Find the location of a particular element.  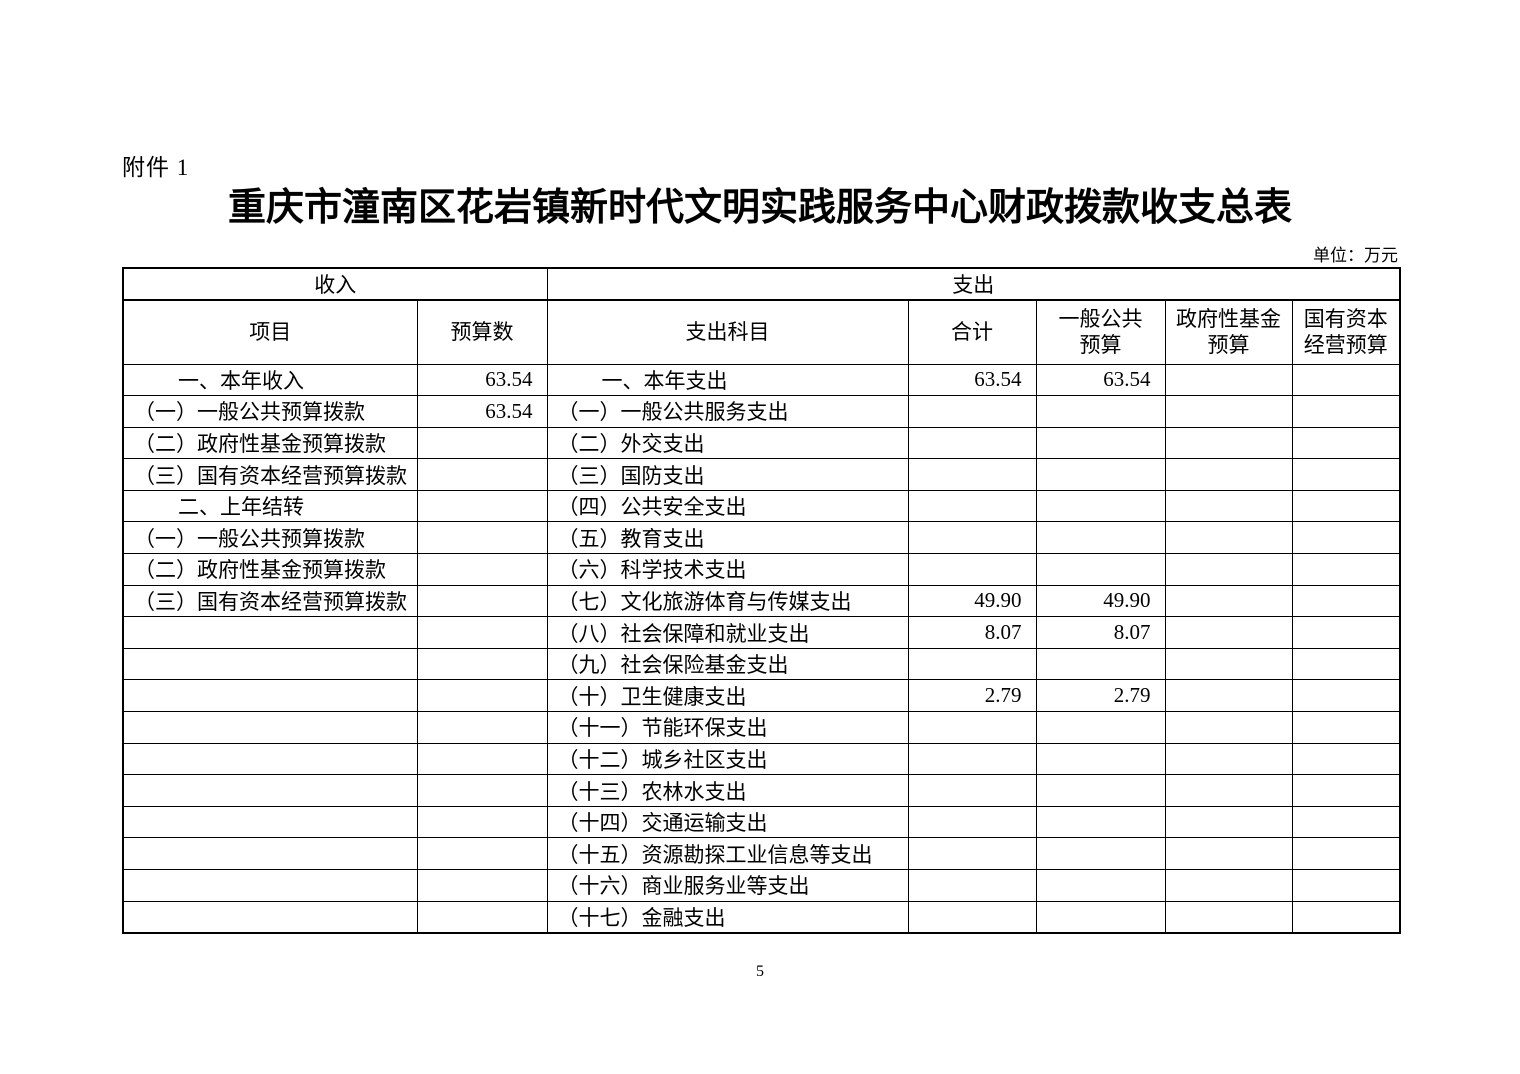

table-row: （十三）农林水支出 is located at coordinates (761, 790).